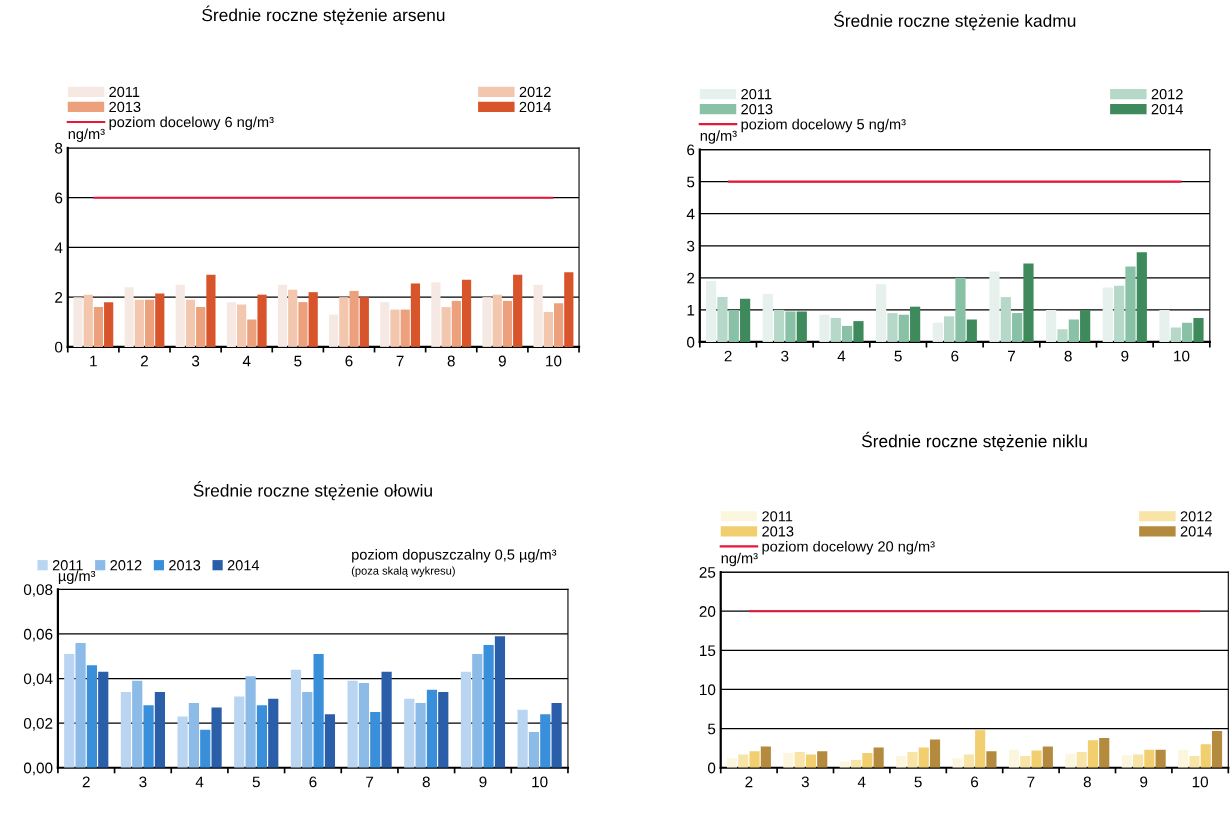 The width and height of the screenshot is (1232, 822). What do you see at coordinates (77, 577) in the screenshot?
I see `y-axis-title: µg/m³` at bounding box center [77, 577].